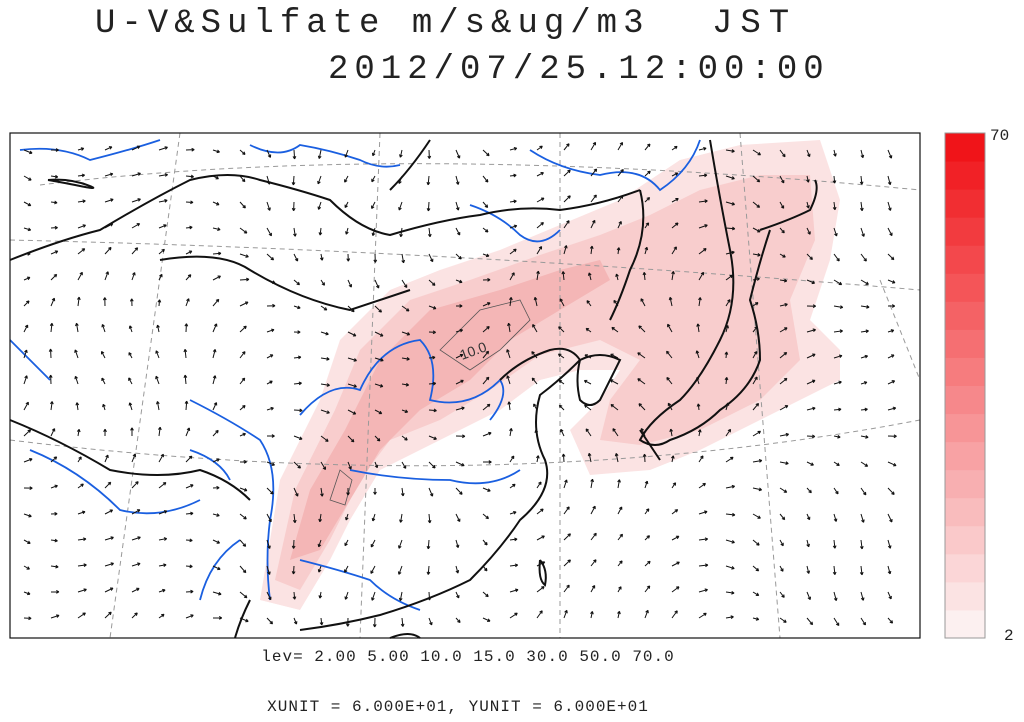  Describe the element at coordinates (965, 385) in the screenshot. I see `colorbar` at that location.